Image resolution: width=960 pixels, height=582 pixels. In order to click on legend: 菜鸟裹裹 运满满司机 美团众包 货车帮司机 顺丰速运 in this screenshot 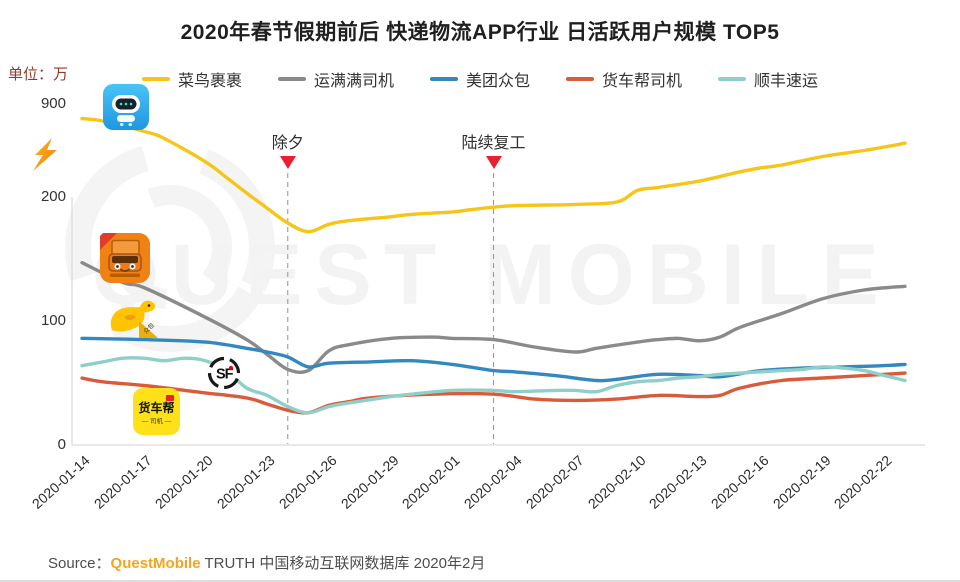, I will do `click(480, 79)`.